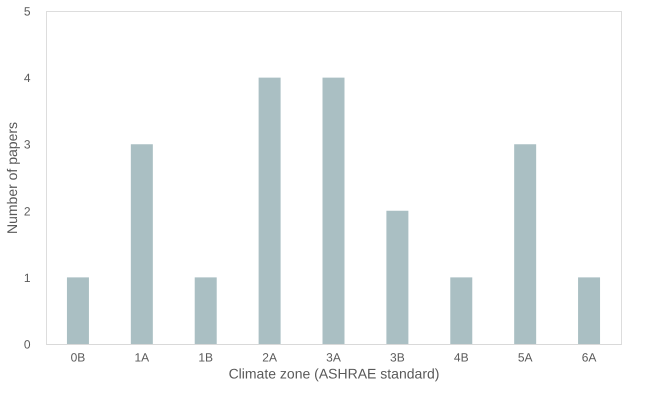 Image resolution: width=655 pixels, height=405 pixels. I want to click on x-tick-label: 6A, so click(589, 357).